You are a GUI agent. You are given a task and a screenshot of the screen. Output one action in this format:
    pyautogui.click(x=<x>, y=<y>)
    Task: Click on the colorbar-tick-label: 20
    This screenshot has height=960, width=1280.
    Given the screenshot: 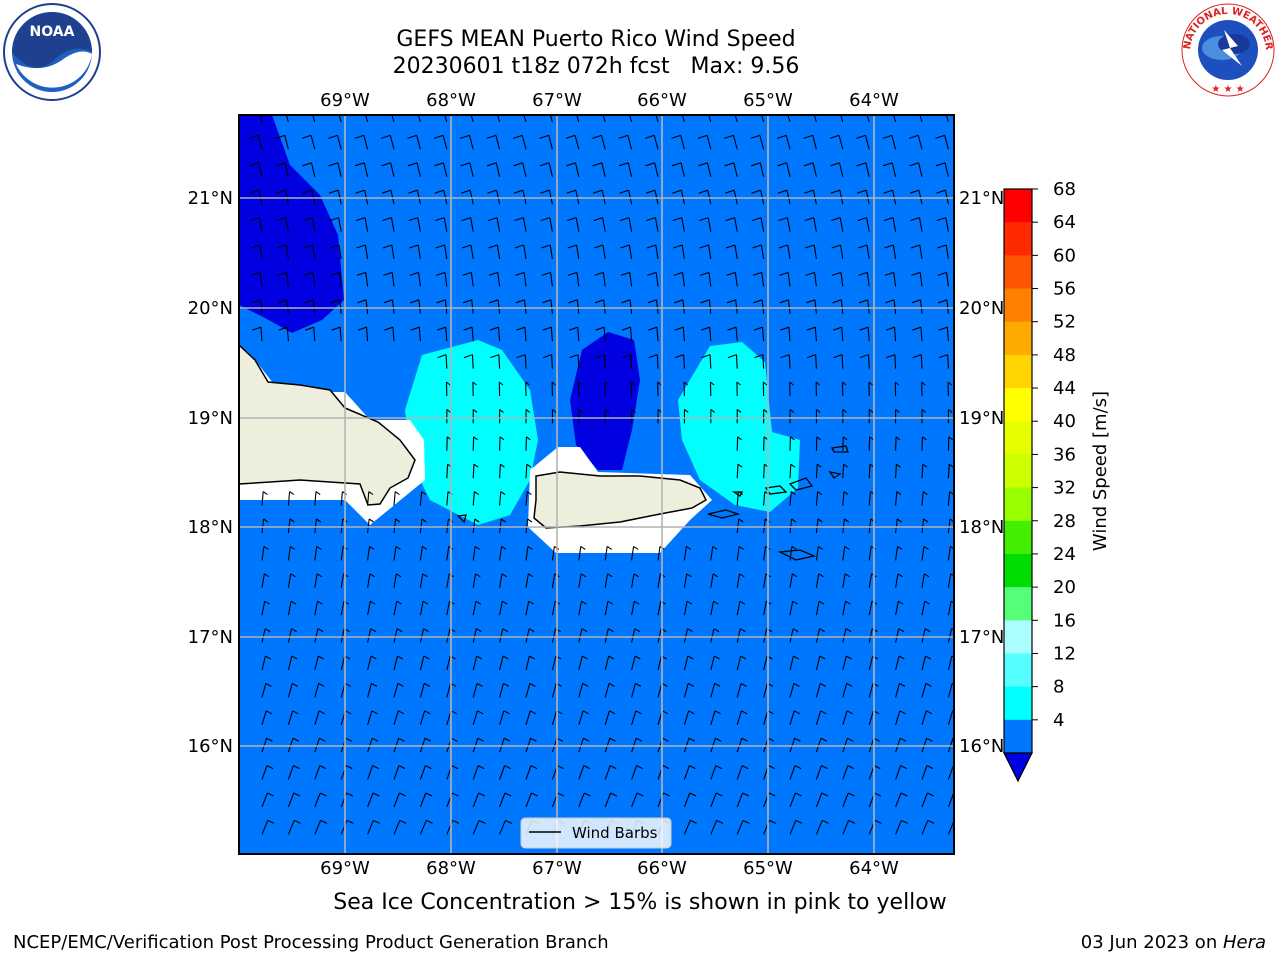 What is the action you would take?
    pyautogui.click(x=1064, y=587)
    